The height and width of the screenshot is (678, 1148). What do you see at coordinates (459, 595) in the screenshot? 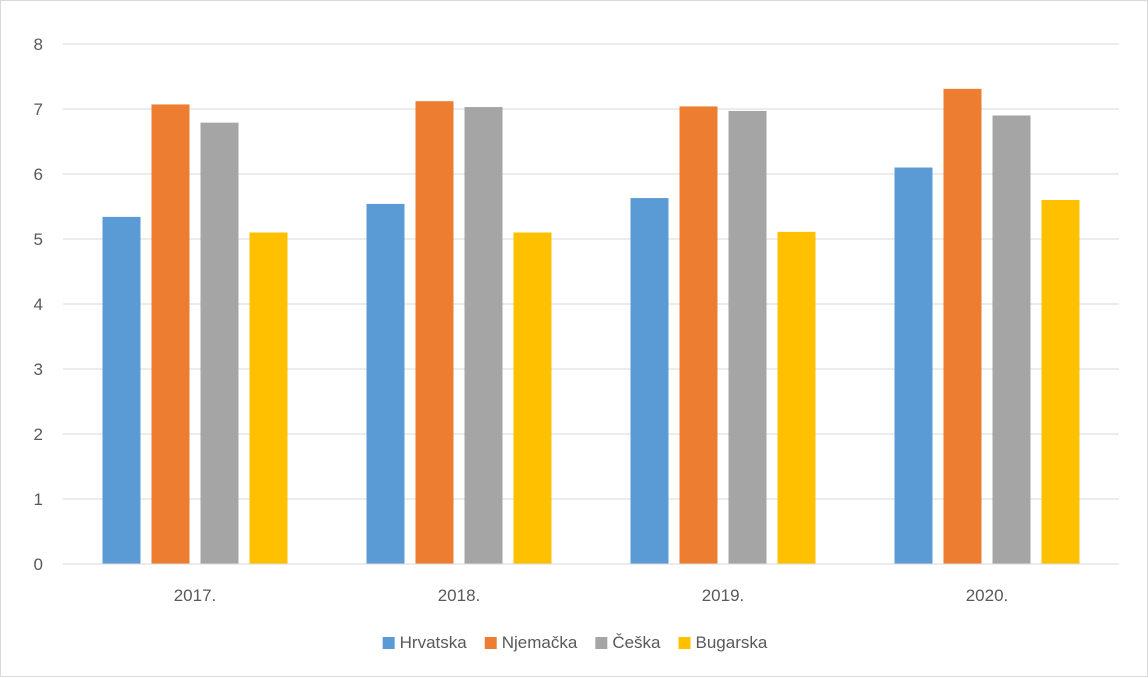
I see `x-tick-label: 2018.` at bounding box center [459, 595].